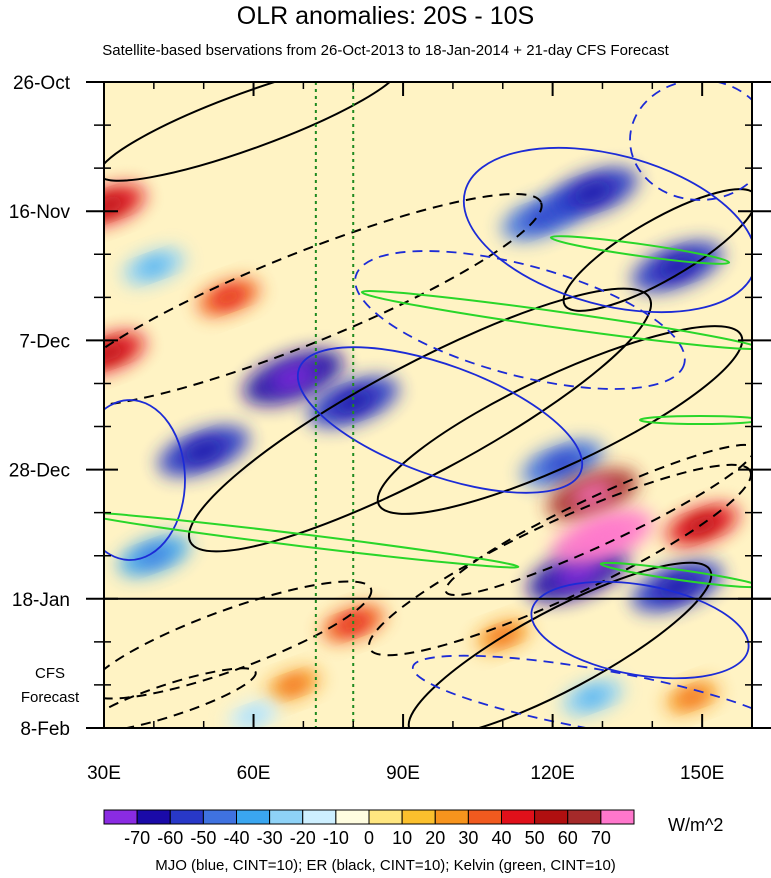  Describe the element at coordinates (203, 838) in the screenshot. I see `colorbar-label: -50` at that location.